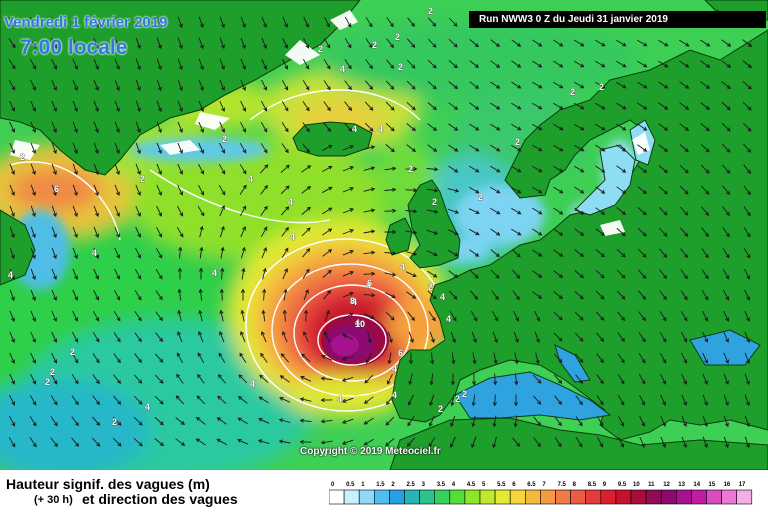 Image resolution: width=768 pixels, height=512 pixels. Describe the element at coordinates (332, 139) in the screenshot. I see `iceland-land` at that location.